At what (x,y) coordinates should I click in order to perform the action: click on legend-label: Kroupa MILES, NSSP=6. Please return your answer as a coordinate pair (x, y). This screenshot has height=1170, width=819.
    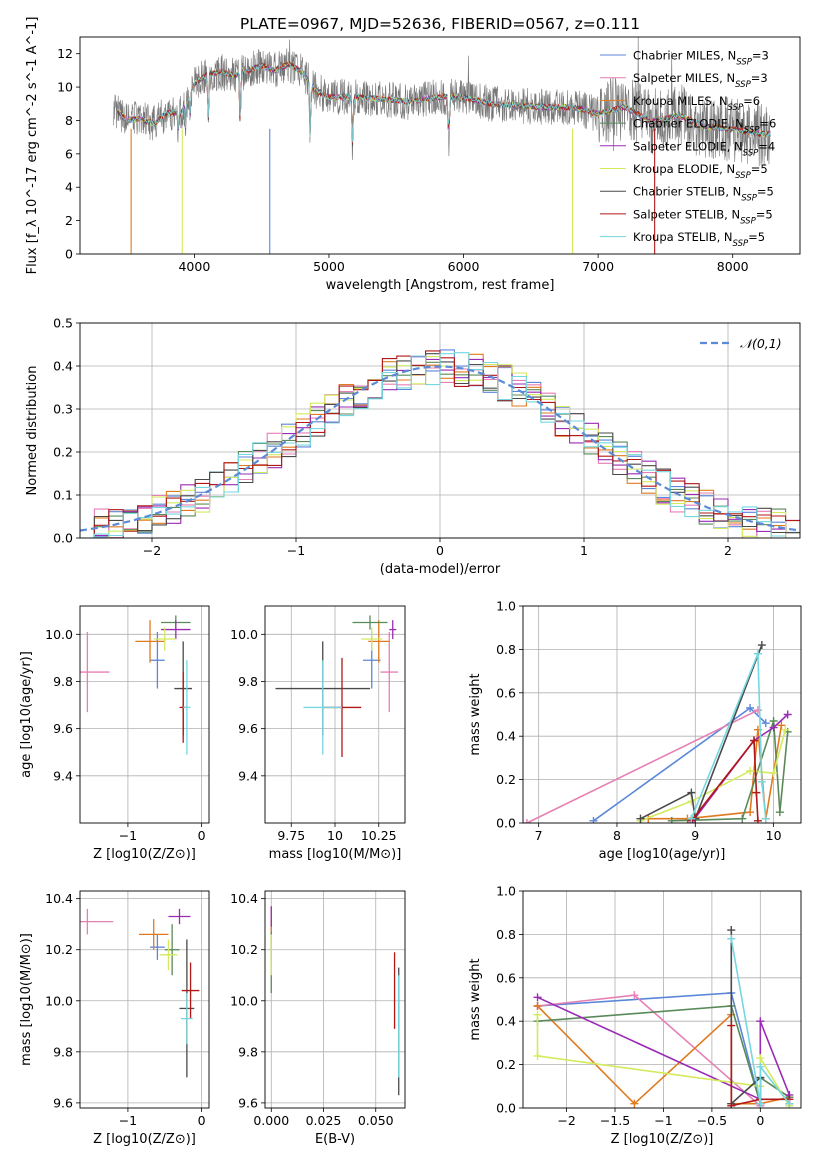
    Looking at the image, I should click on (696, 103).